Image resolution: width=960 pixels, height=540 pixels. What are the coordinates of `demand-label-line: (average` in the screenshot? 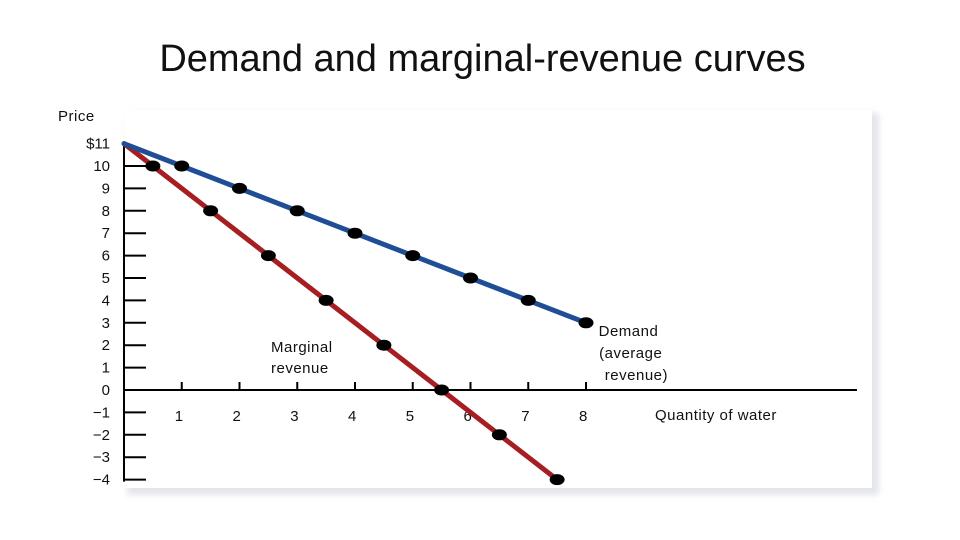 It's located at (630, 353).